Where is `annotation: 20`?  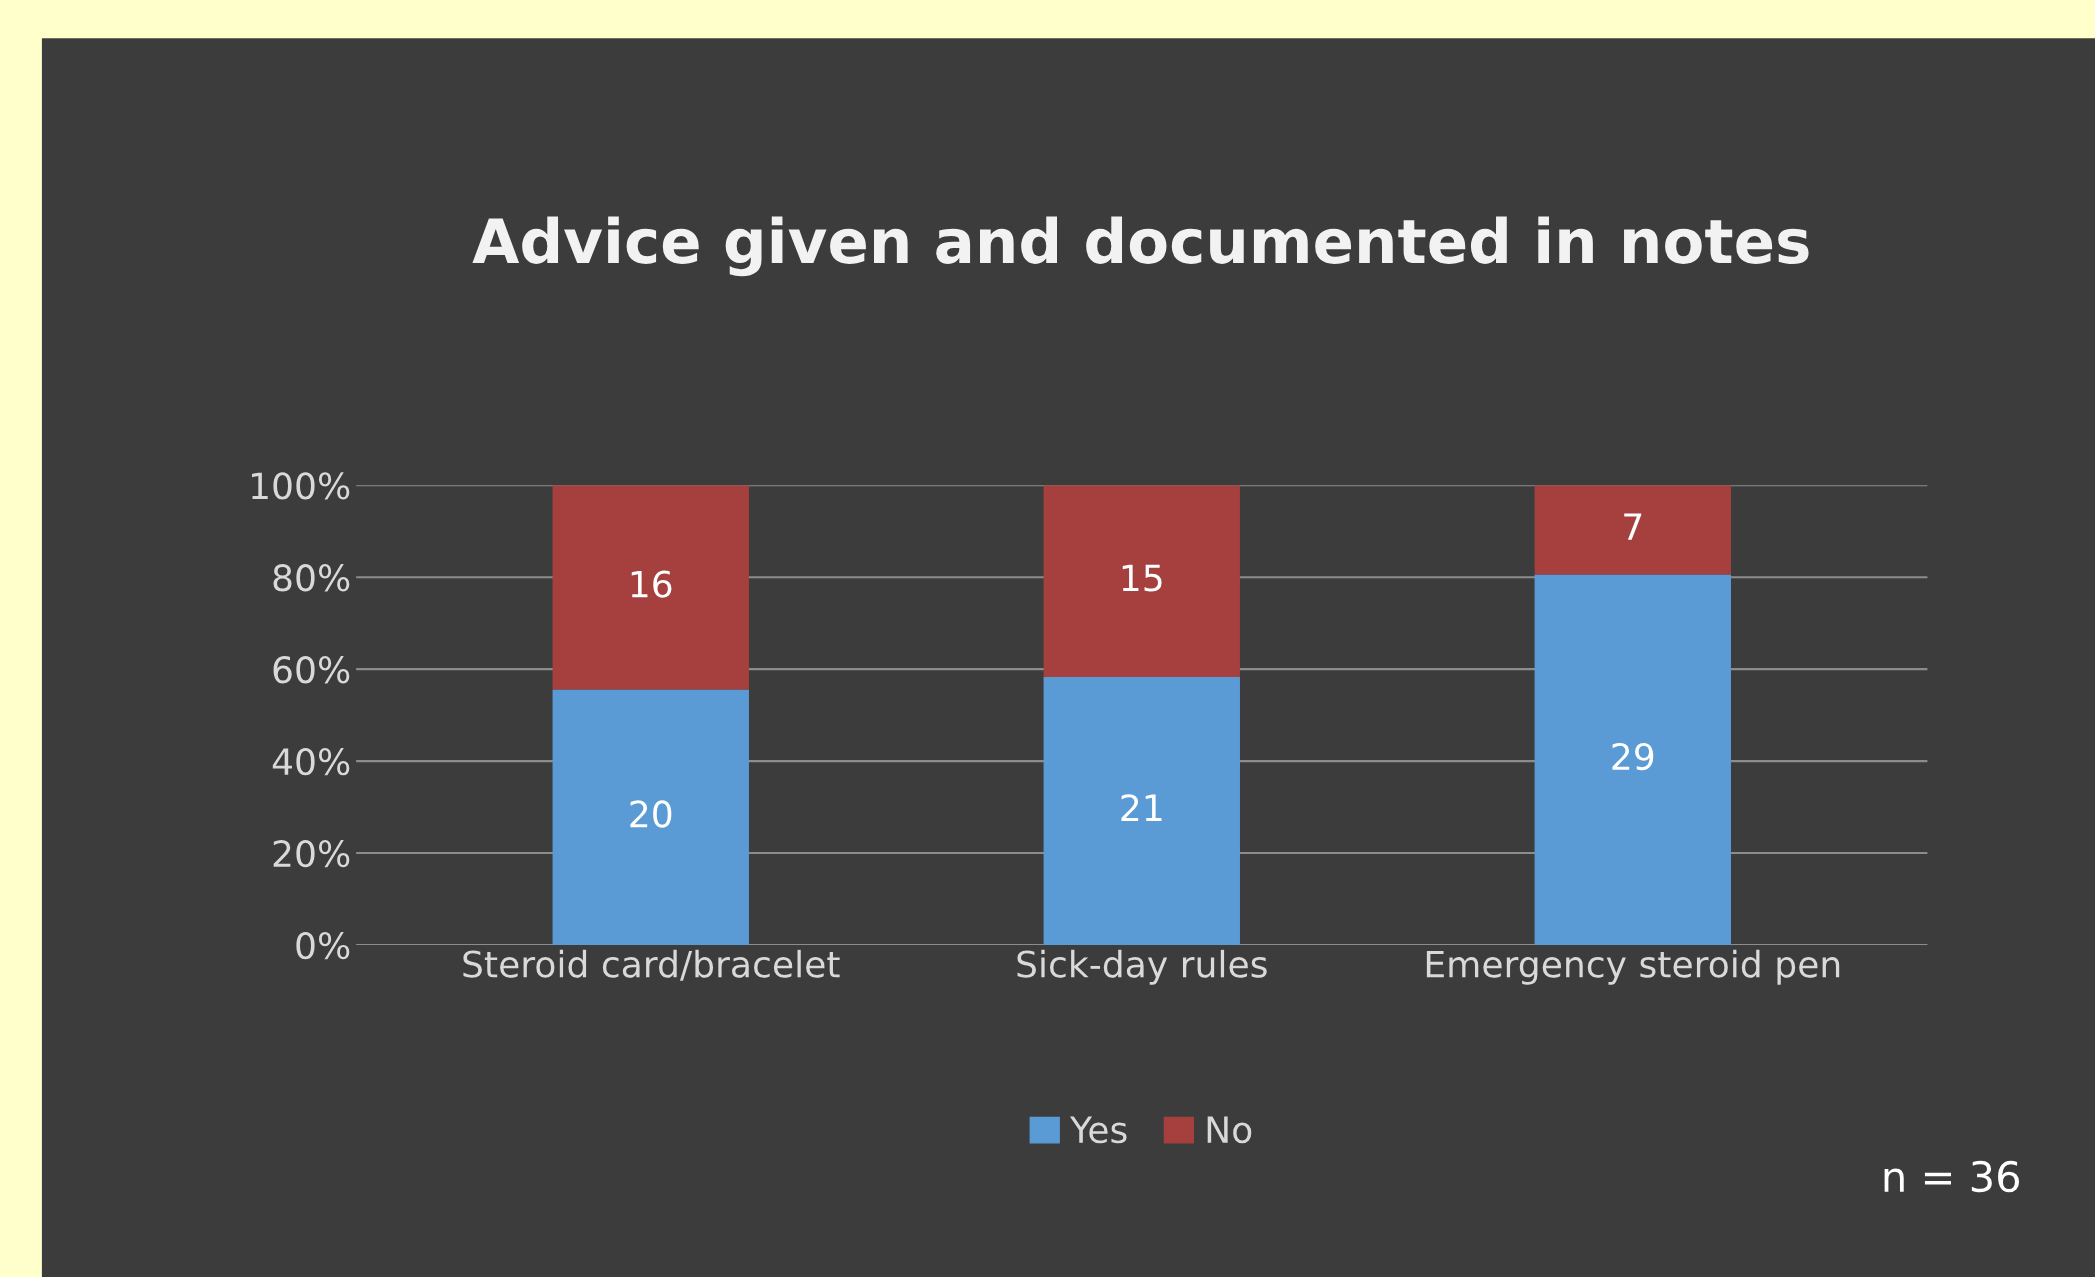
annotation: 20 is located at coordinates (651, 814).